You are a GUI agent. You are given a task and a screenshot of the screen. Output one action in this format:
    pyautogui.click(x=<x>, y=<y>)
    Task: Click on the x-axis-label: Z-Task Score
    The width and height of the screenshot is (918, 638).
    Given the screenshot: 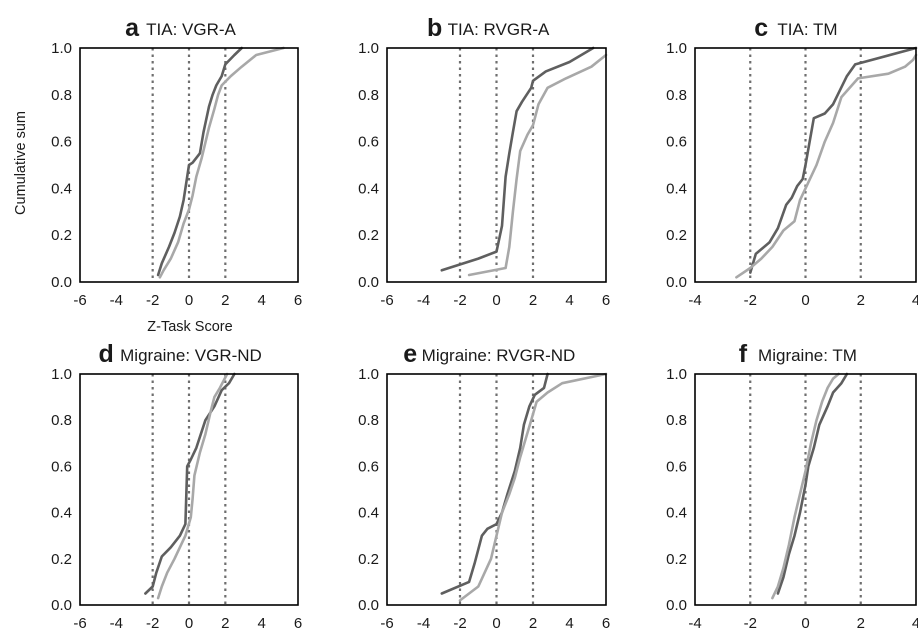 What is the action you would take?
    pyautogui.click(x=189, y=327)
    